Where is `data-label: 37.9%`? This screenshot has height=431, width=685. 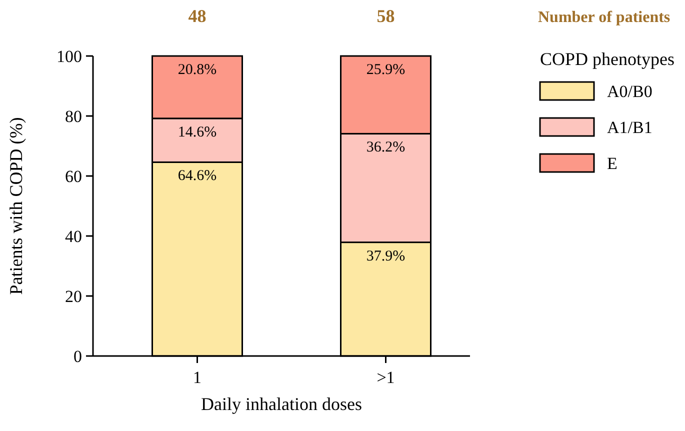
data-label: 37.9% is located at coordinates (386, 256).